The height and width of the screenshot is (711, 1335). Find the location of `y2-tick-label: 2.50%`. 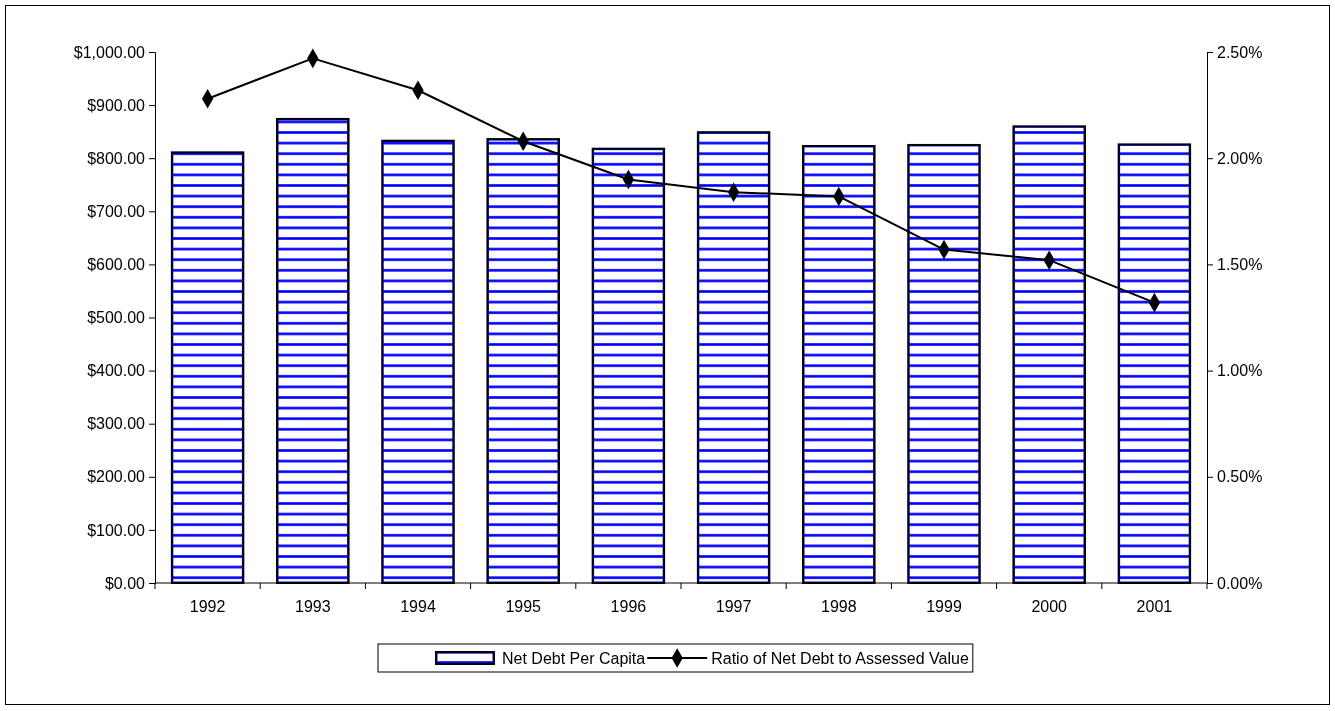

y2-tick-label: 2.50% is located at coordinates (1240, 52).